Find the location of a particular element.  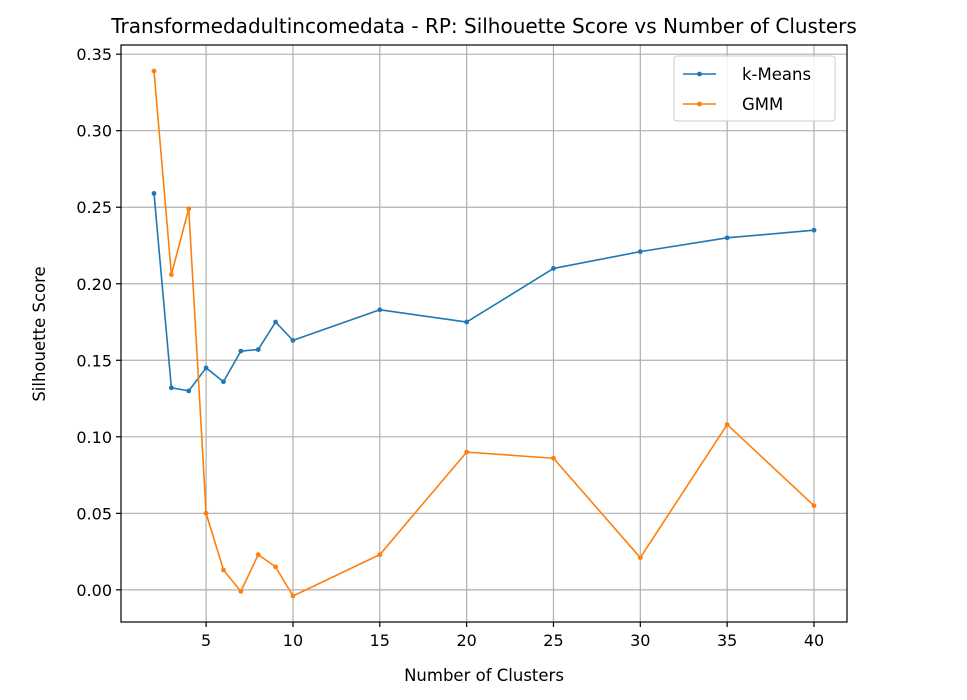

x-tick-label: 10 is located at coordinates (293, 640).